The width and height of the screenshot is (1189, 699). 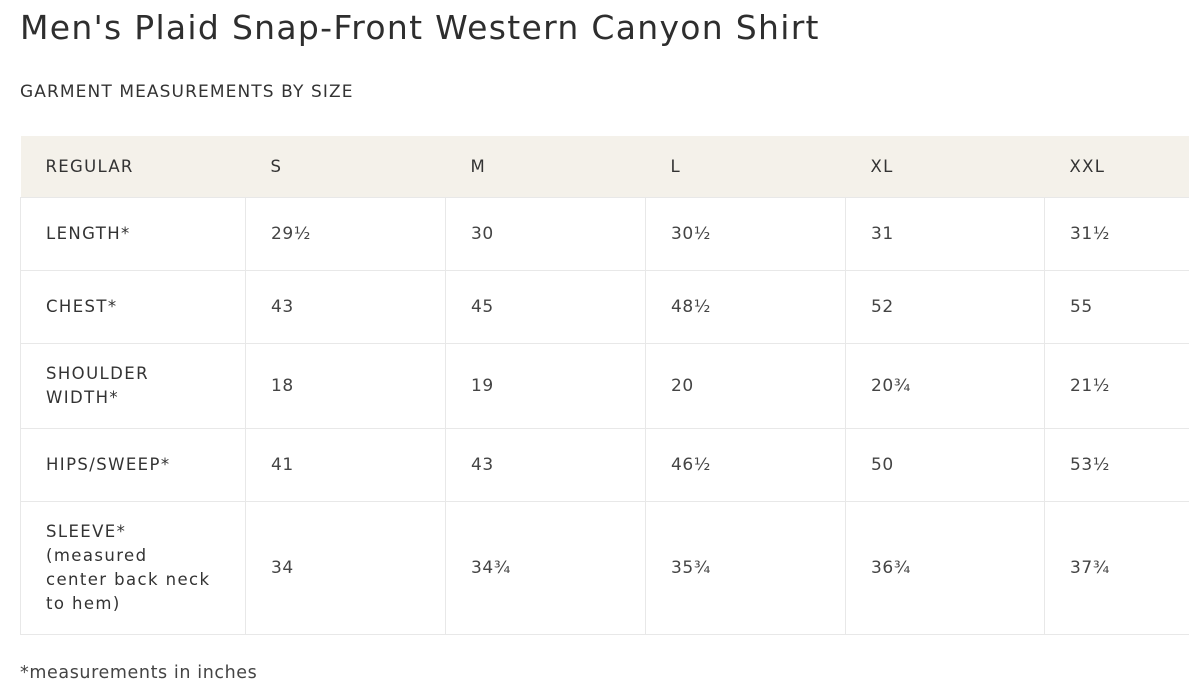 I want to click on cell-sleeve-xl: 36¾, so click(x=945, y=568).